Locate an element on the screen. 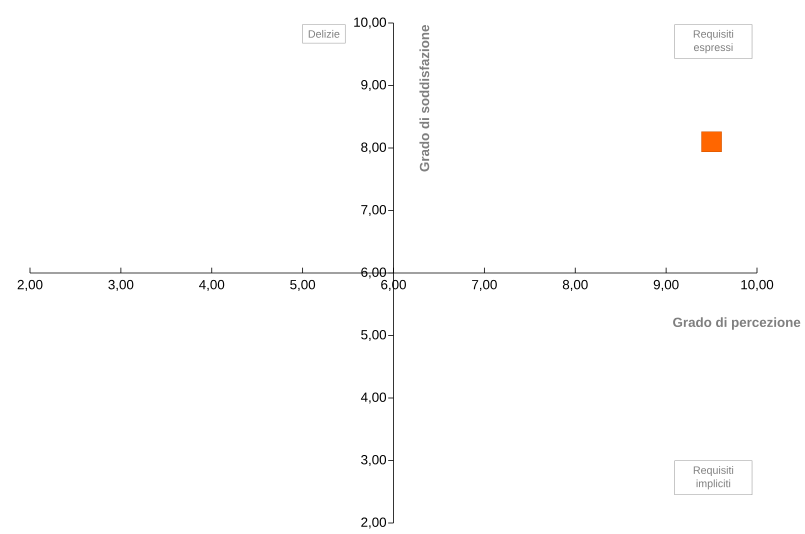  x-tick-label: 10,00 is located at coordinates (757, 285).